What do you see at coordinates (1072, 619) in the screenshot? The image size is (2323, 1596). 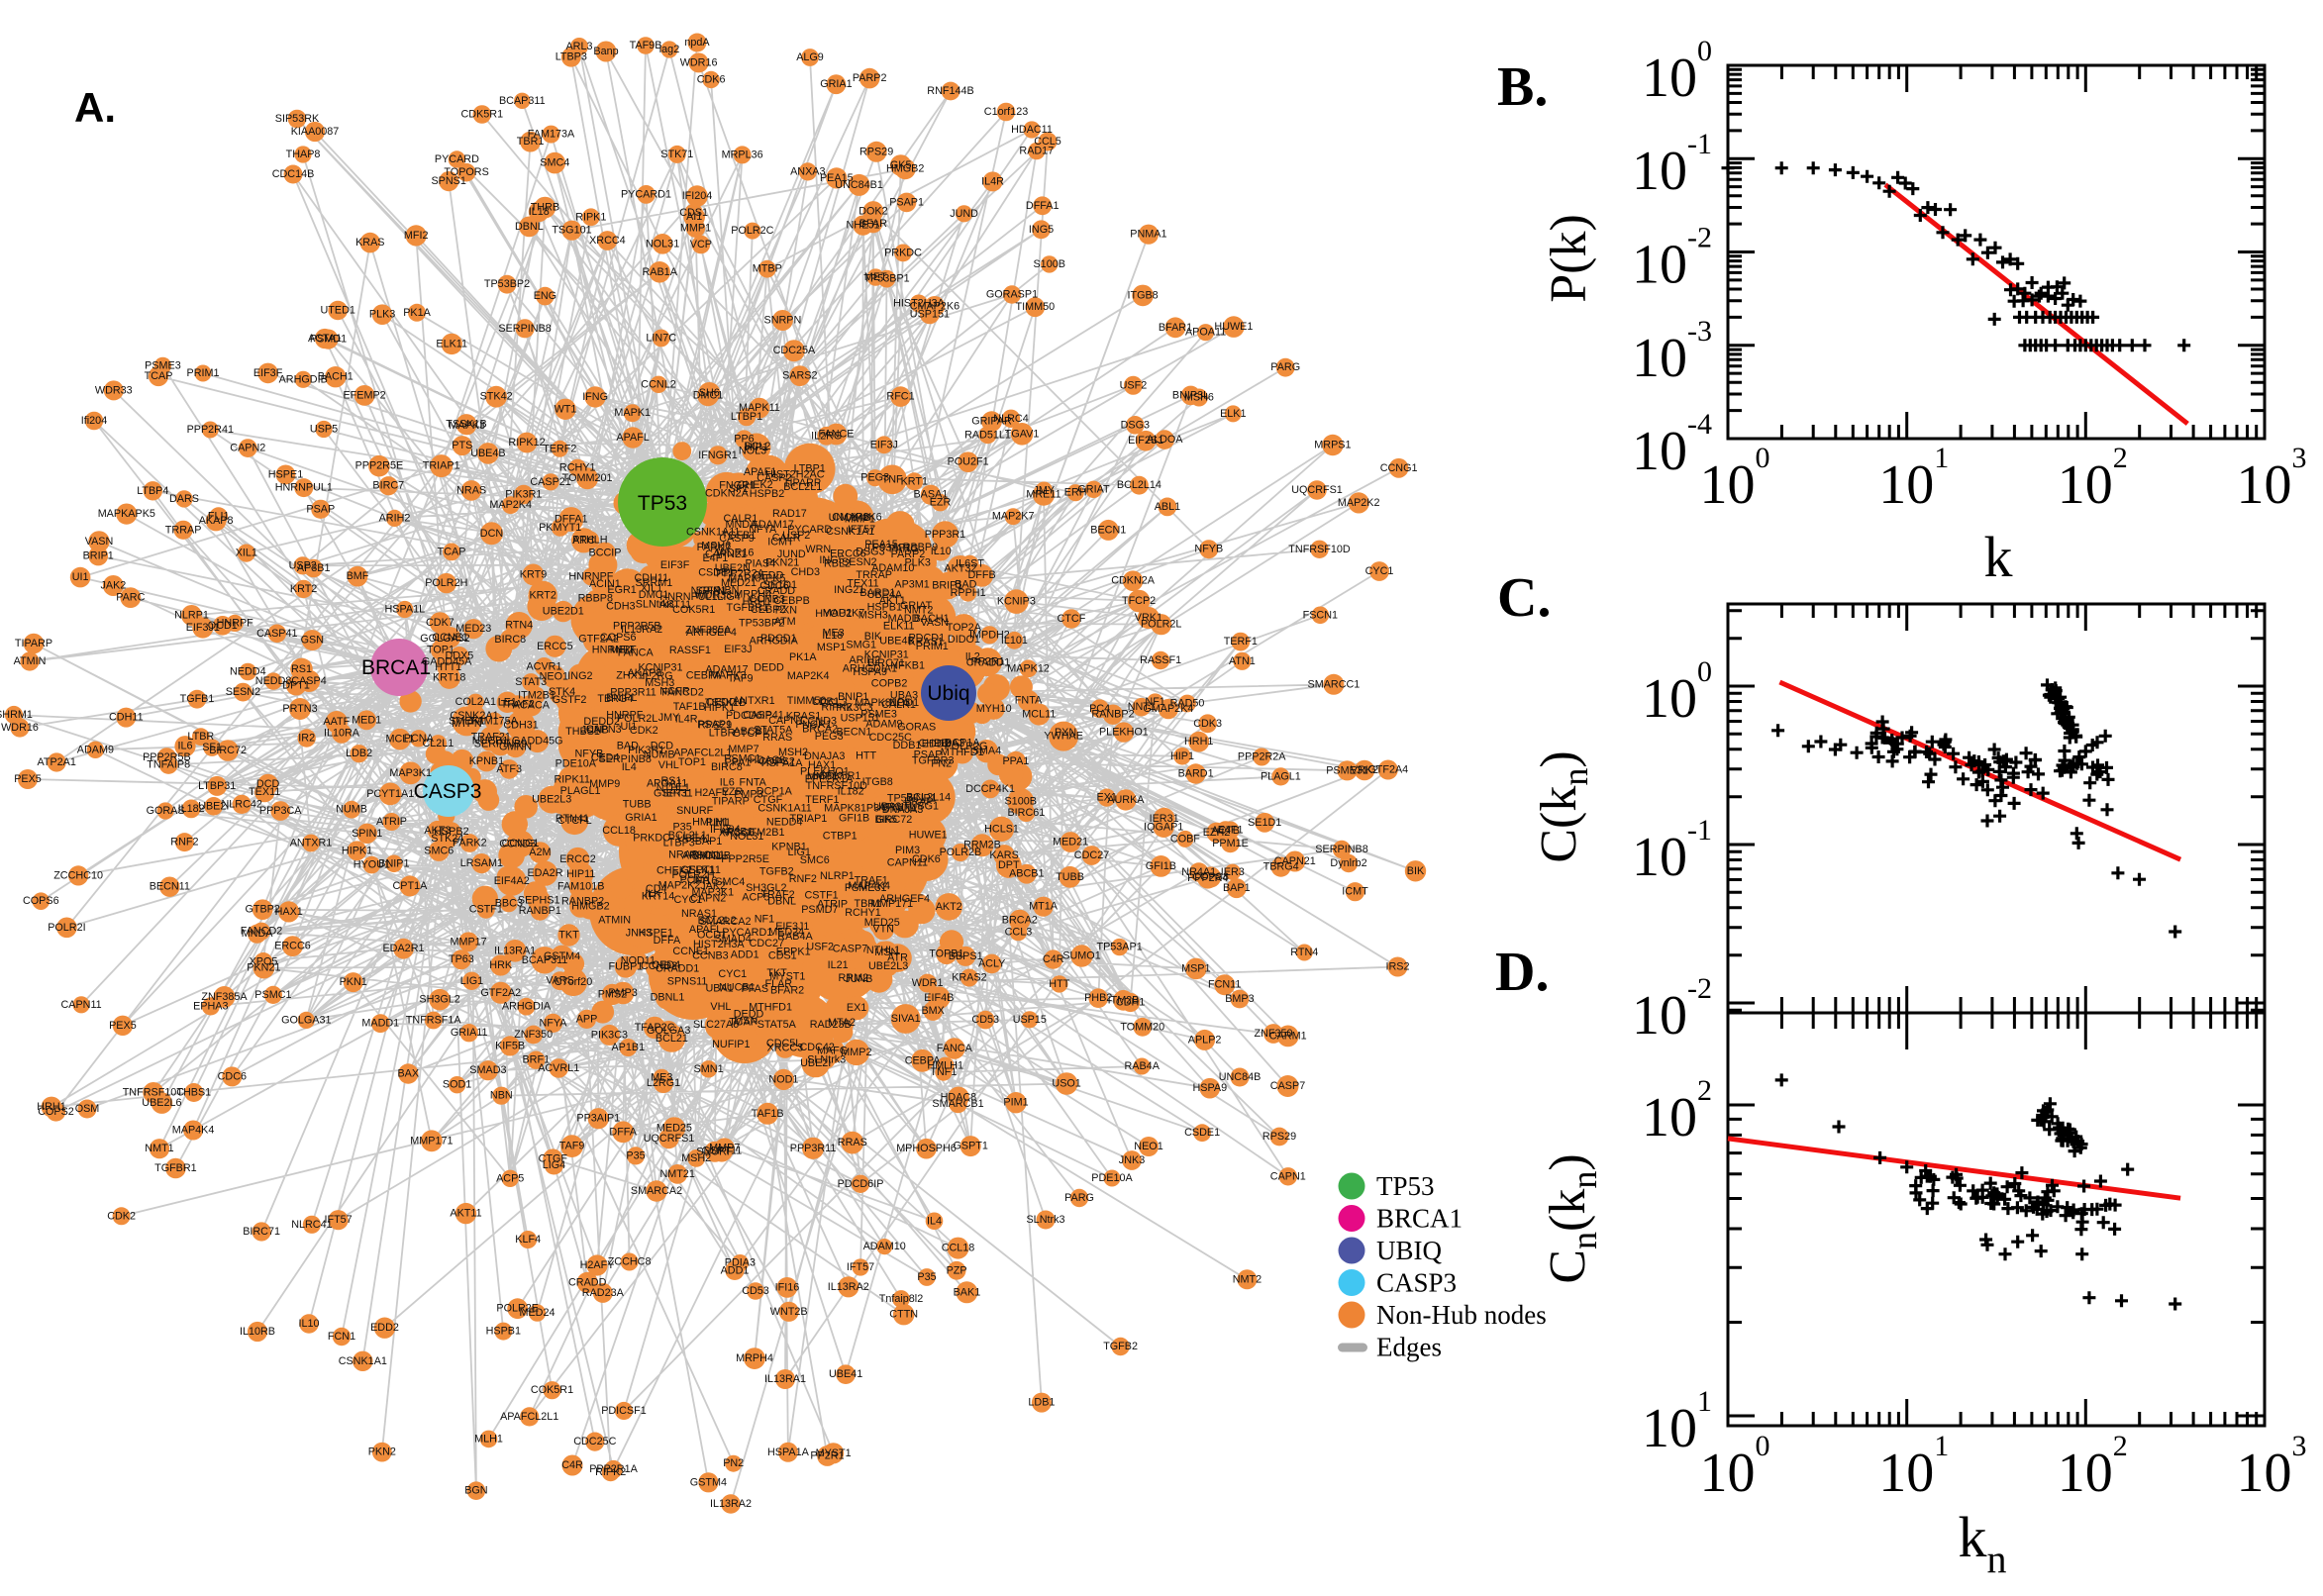 I see `svg-text: CTCF` at bounding box center [1072, 619].